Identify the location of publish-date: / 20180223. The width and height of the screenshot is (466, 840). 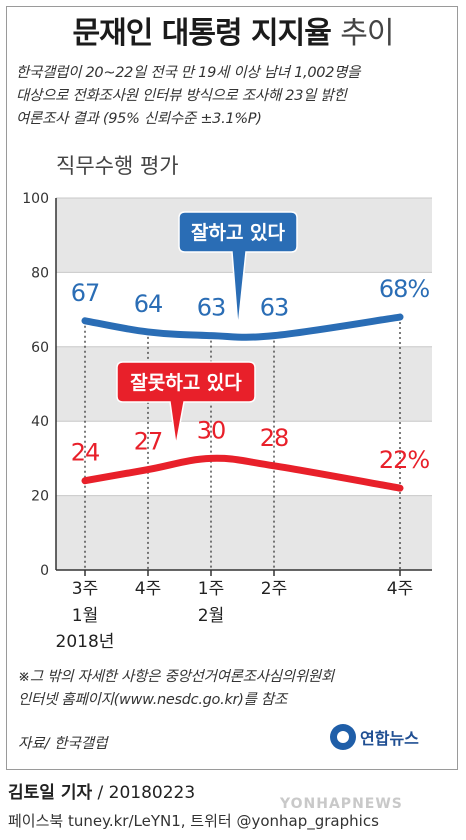
(146, 793).